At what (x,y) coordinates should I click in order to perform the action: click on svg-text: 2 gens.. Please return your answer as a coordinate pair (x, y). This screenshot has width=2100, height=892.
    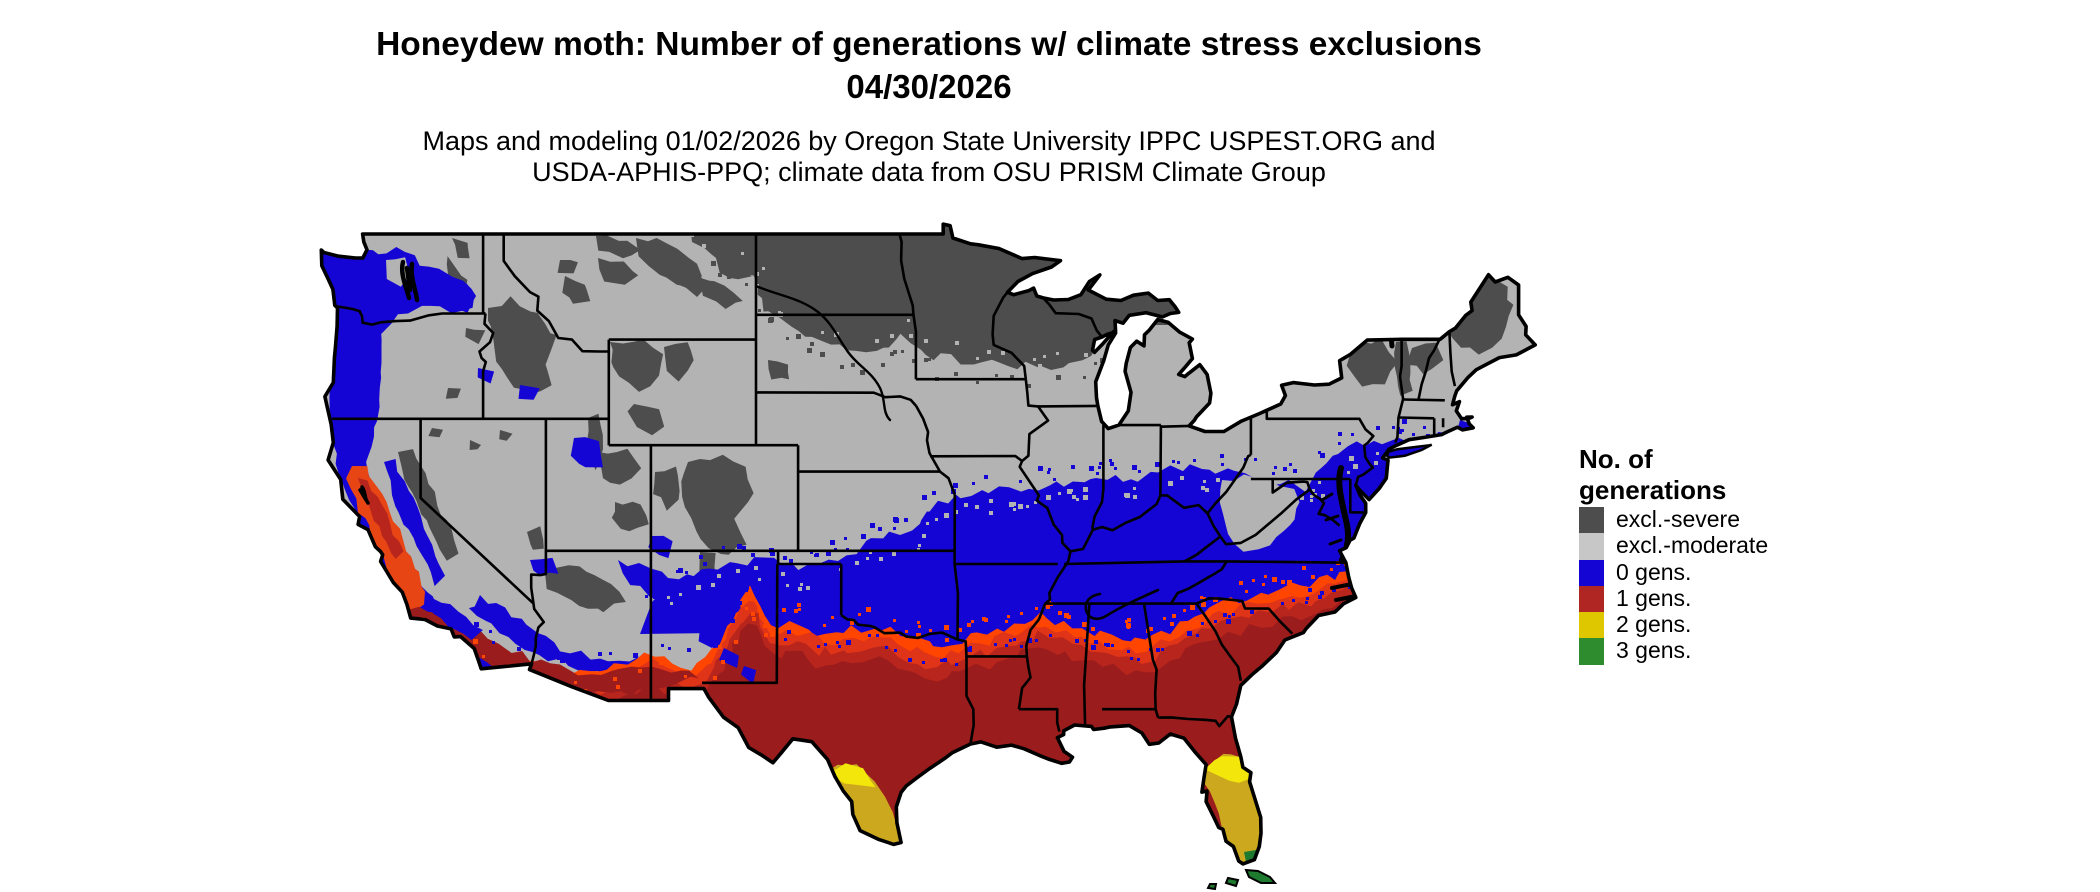
    Looking at the image, I should click on (1653, 624).